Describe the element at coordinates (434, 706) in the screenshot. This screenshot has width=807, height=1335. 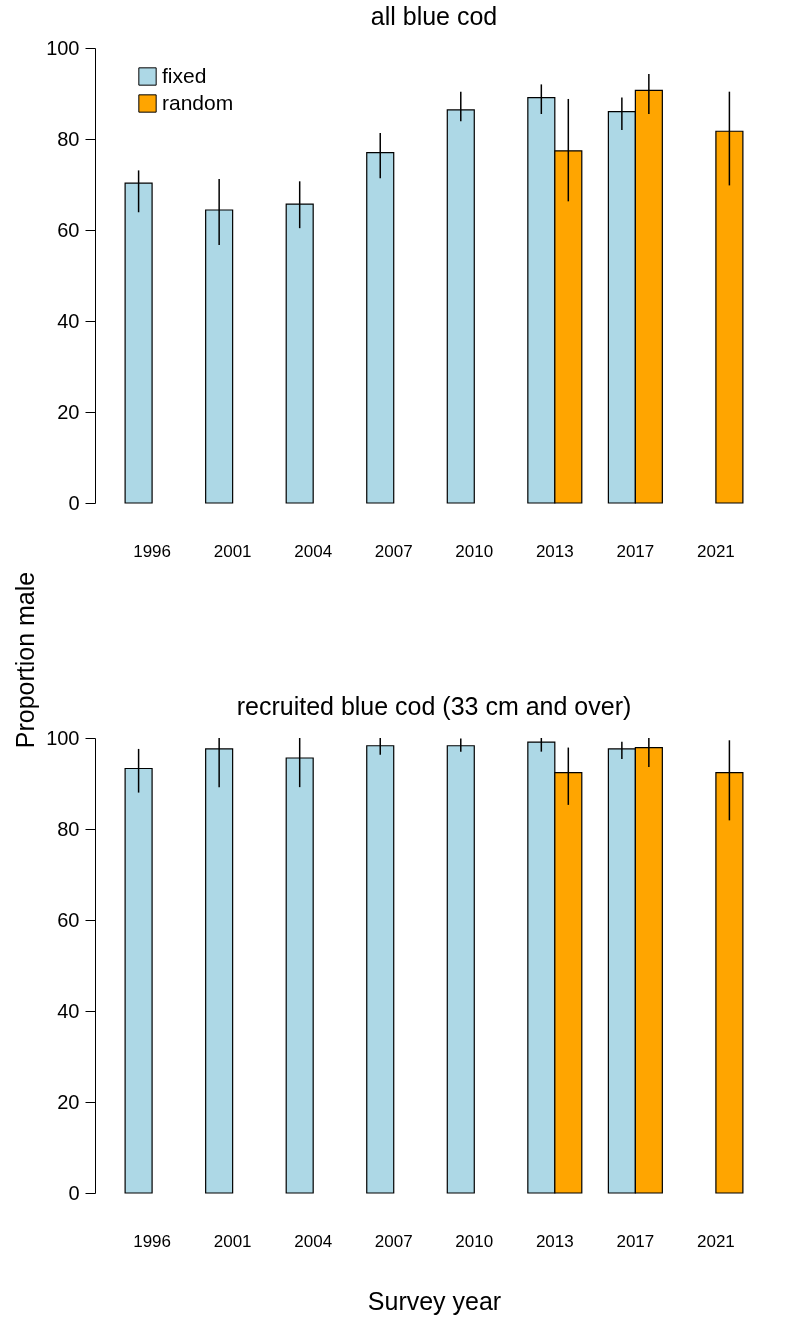
I see `chart-title: recruited blue cod (33 cm and over)` at that location.